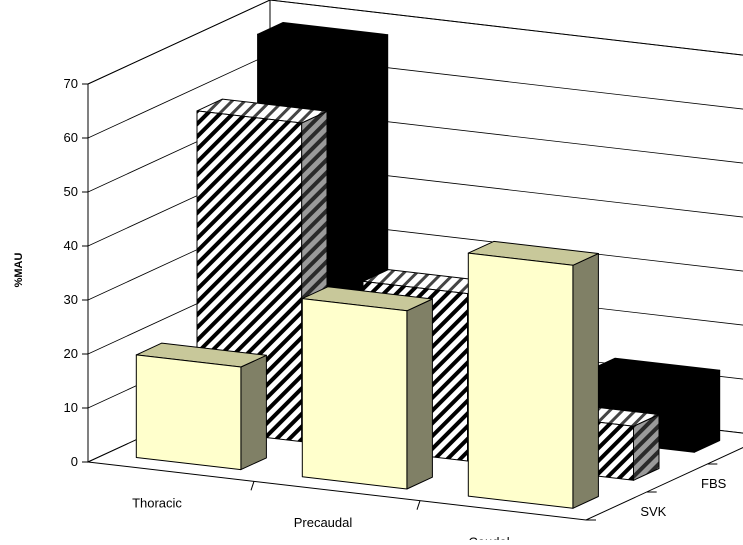 This screenshot has width=743, height=545. I want to click on y-tick-label: 30, so click(71, 299).